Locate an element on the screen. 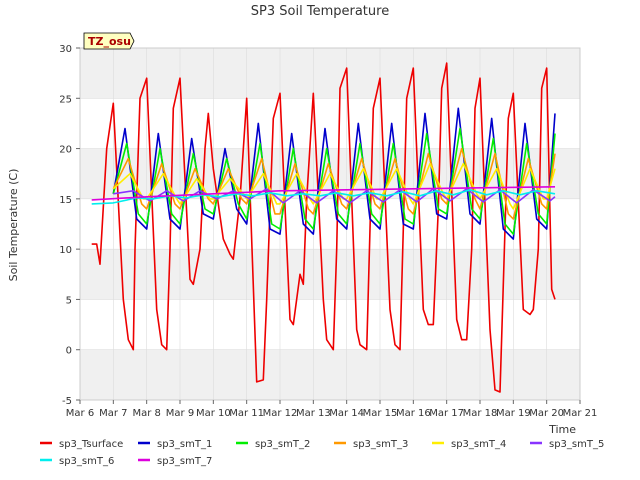 The image size is (640, 480). legend-item-sp3-smT-3: sp3_smT_3 is located at coordinates (371, 444).